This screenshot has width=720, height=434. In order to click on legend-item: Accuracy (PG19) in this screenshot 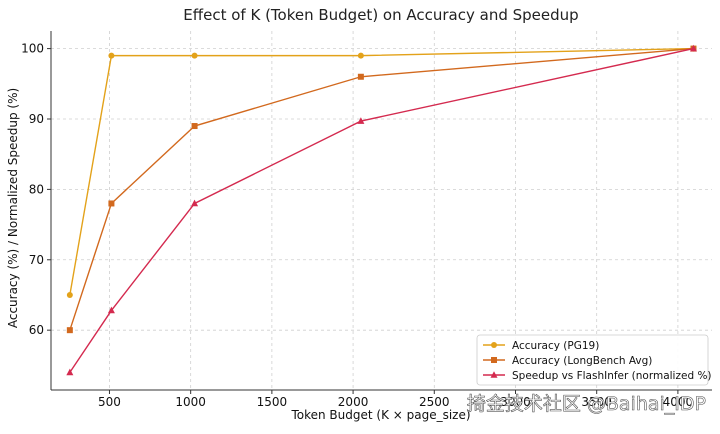, I will do `click(541, 346)`.